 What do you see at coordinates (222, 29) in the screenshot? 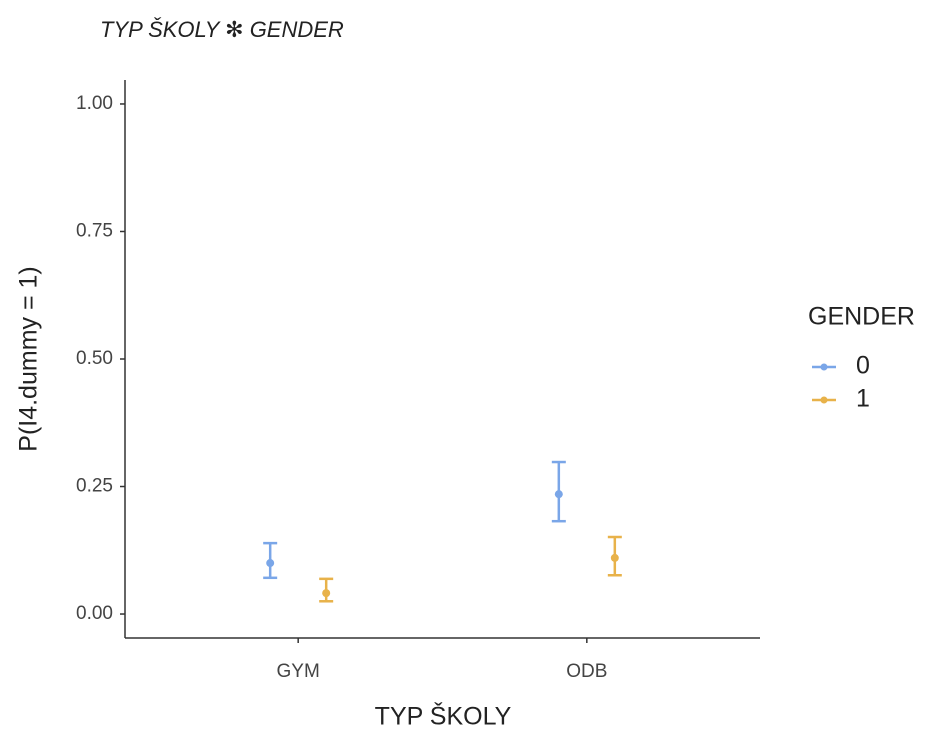
I see `chart-title: TYP ŠKOLY ✻ GENDER` at bounding box center [222, 29].